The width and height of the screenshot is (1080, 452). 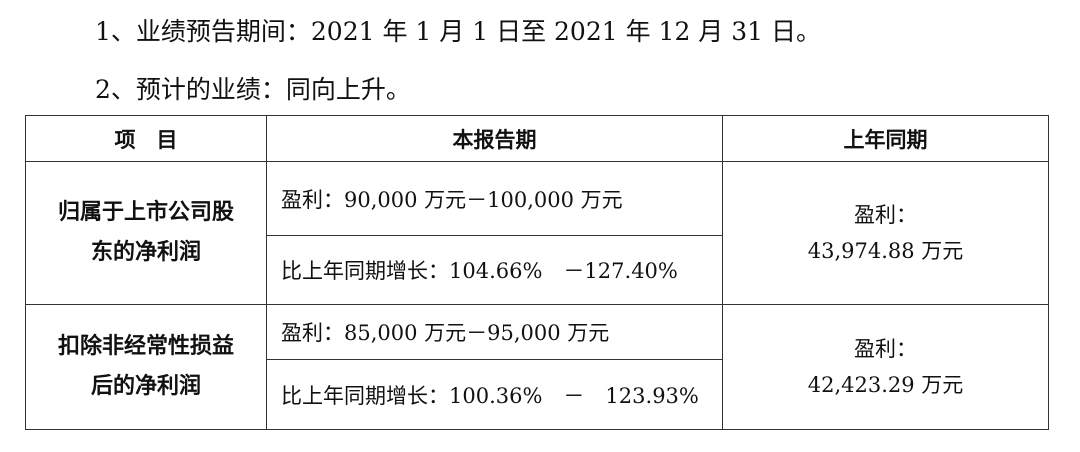 I want to click on table-row: 比上年同期增长：104.66% －127.40%, so click(x=537, y=270).